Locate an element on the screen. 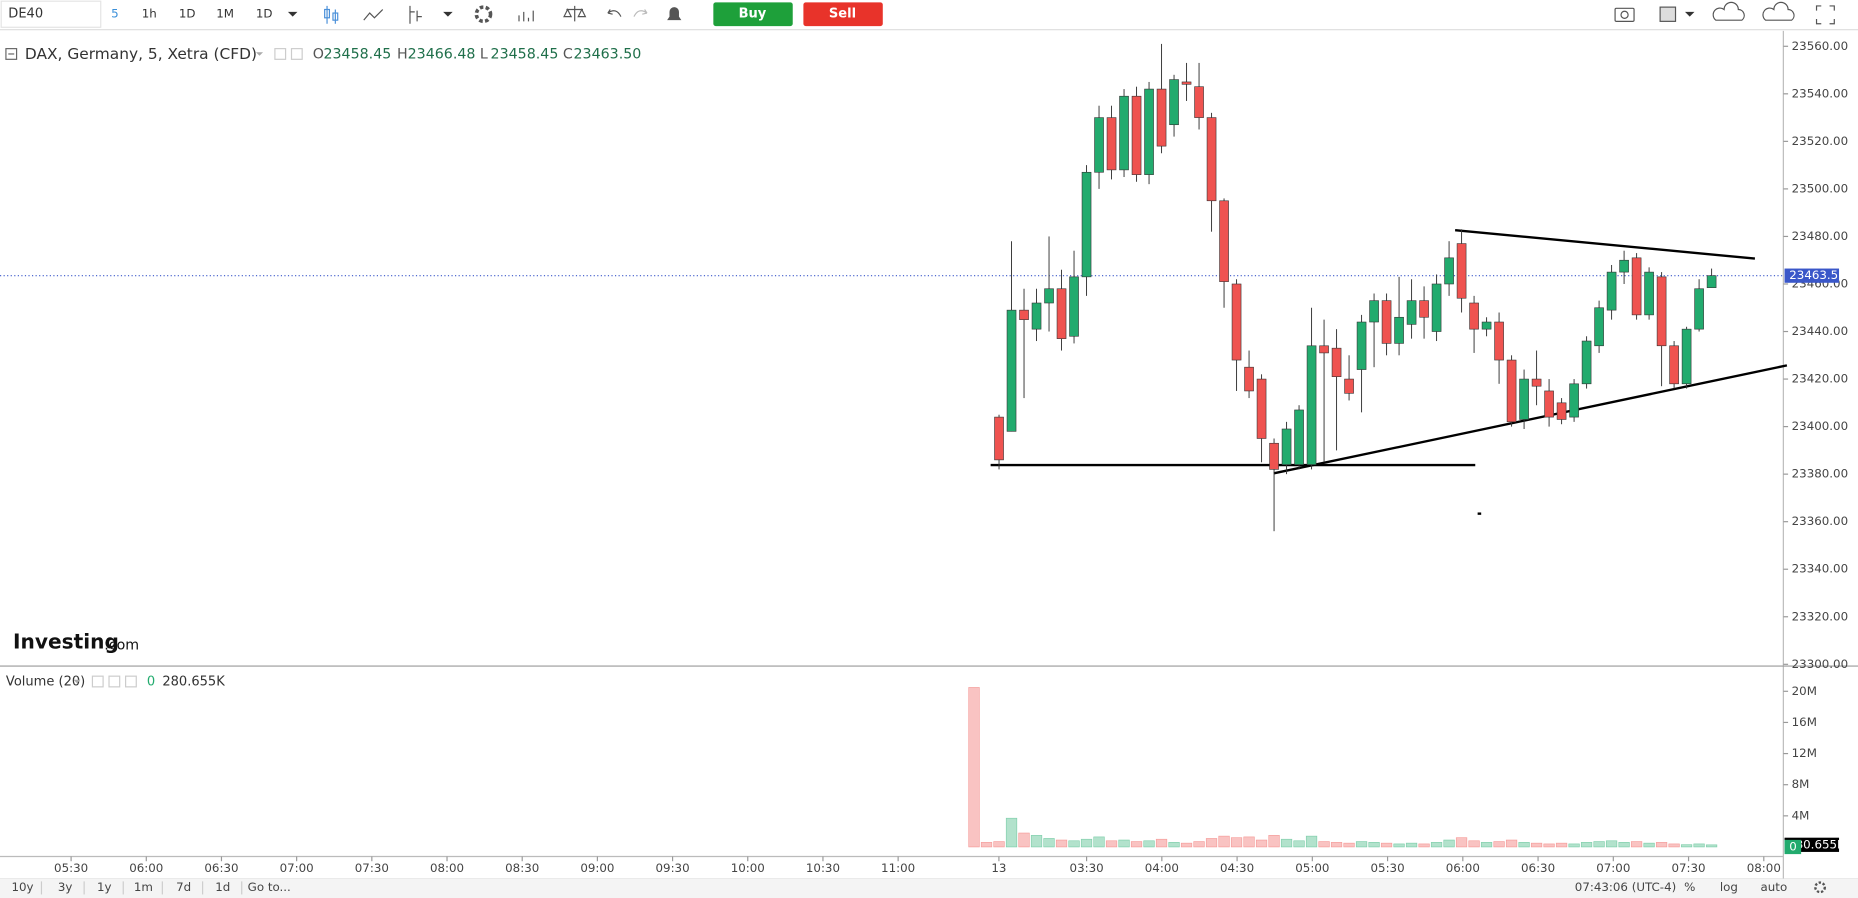  compare-icon is located at coordinates (575, 13).